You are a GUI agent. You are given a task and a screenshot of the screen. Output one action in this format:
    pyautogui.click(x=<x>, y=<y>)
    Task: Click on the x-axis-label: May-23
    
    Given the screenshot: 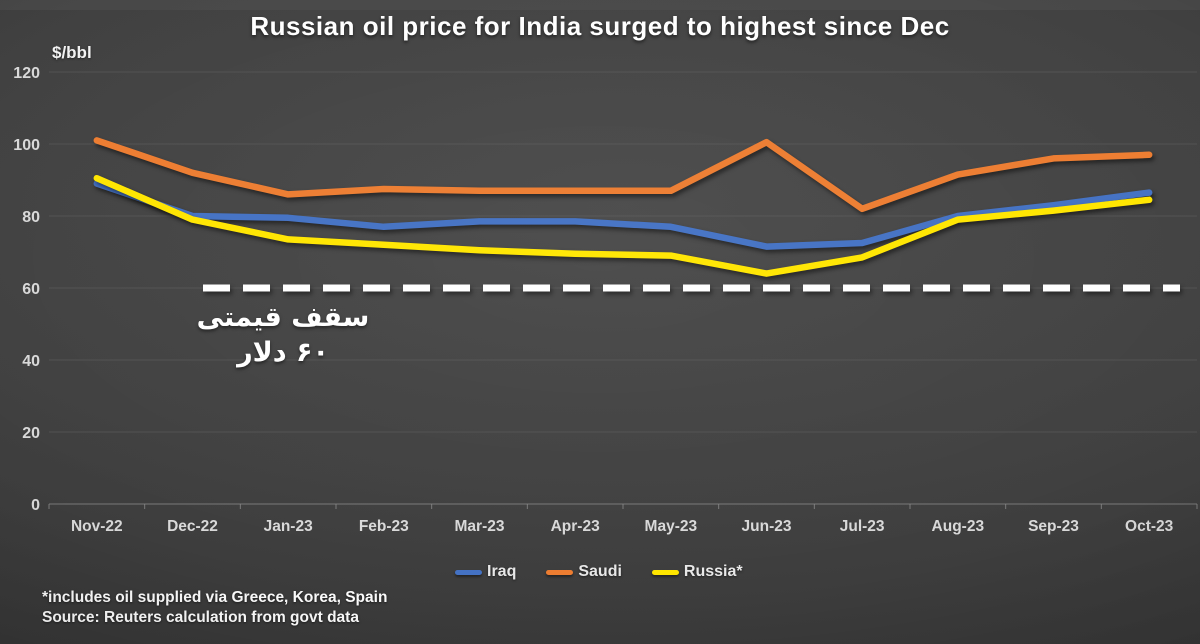 What is the action you would take?
    pyautogui.click(x=671, y=526)
    